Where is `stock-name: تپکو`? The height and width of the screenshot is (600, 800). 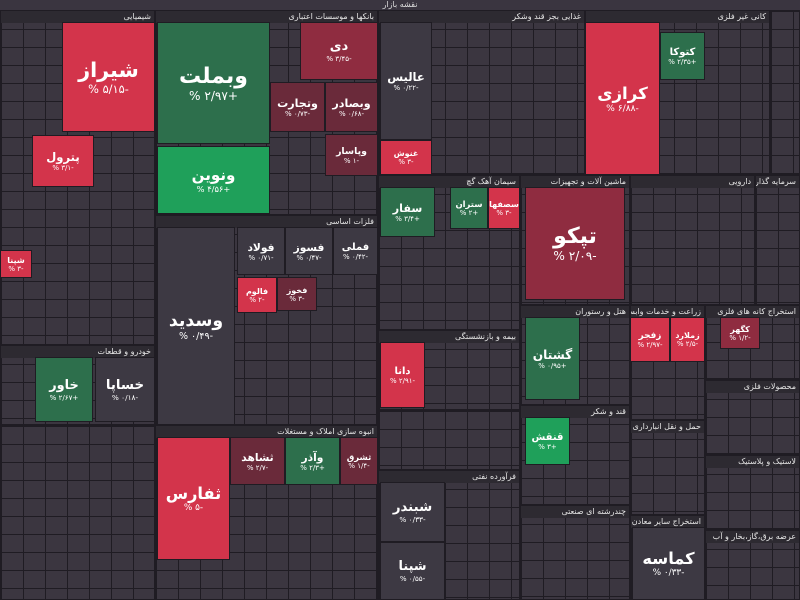 stock-name: تپکو is located at coordinates (575, 236).